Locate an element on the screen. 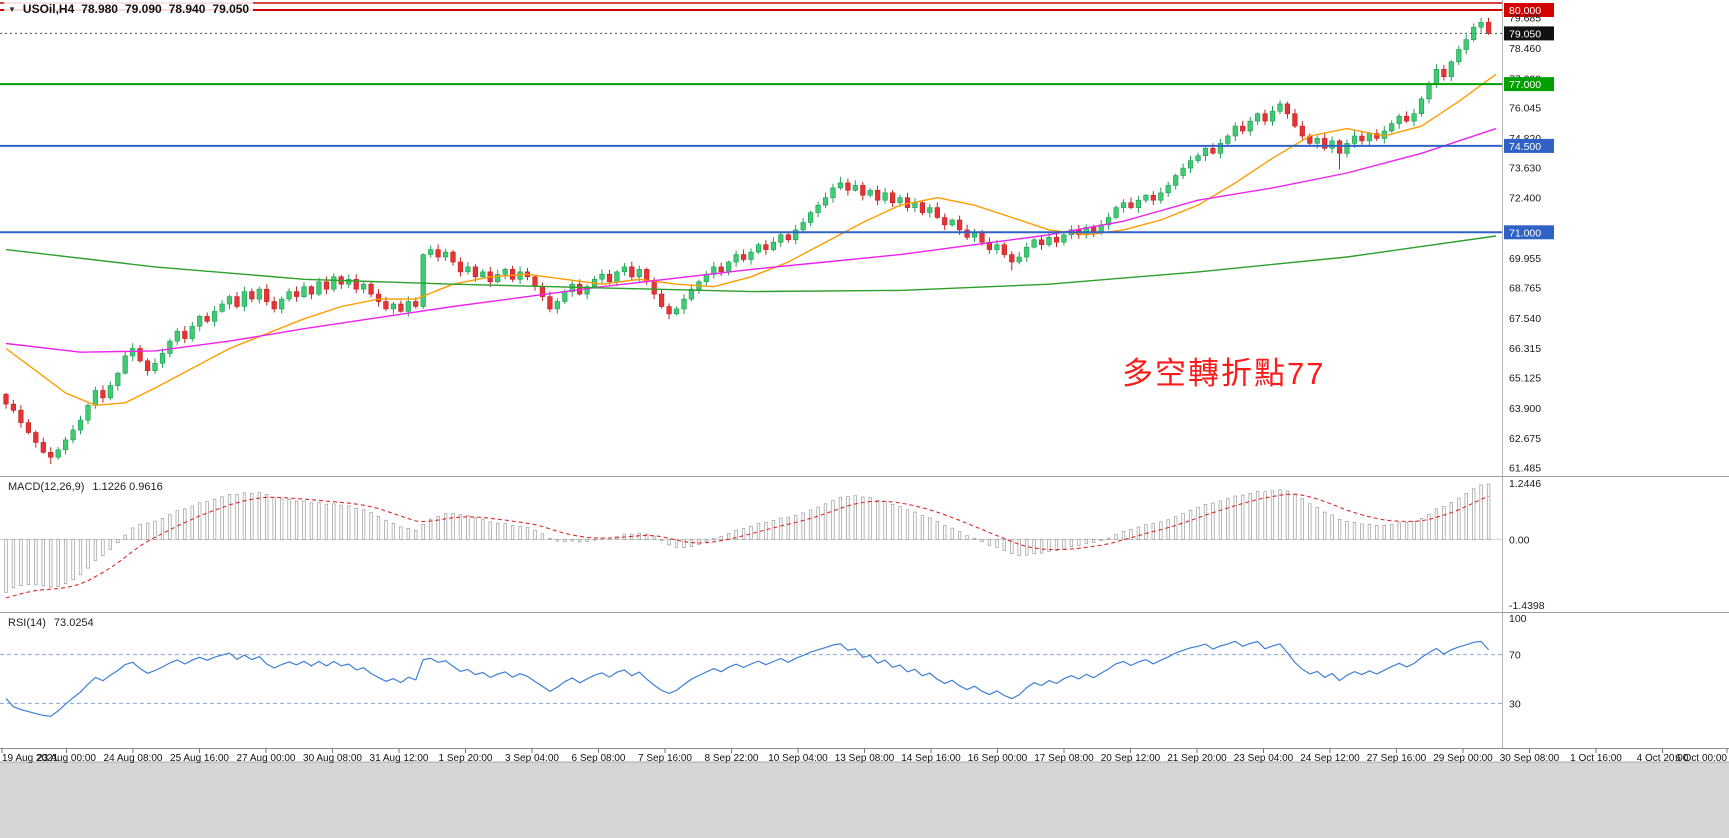 Image resolution: width=1729 pixels, height=838 pixels. price-badge-label: 71.000 is located at coordinates (1525, 233).